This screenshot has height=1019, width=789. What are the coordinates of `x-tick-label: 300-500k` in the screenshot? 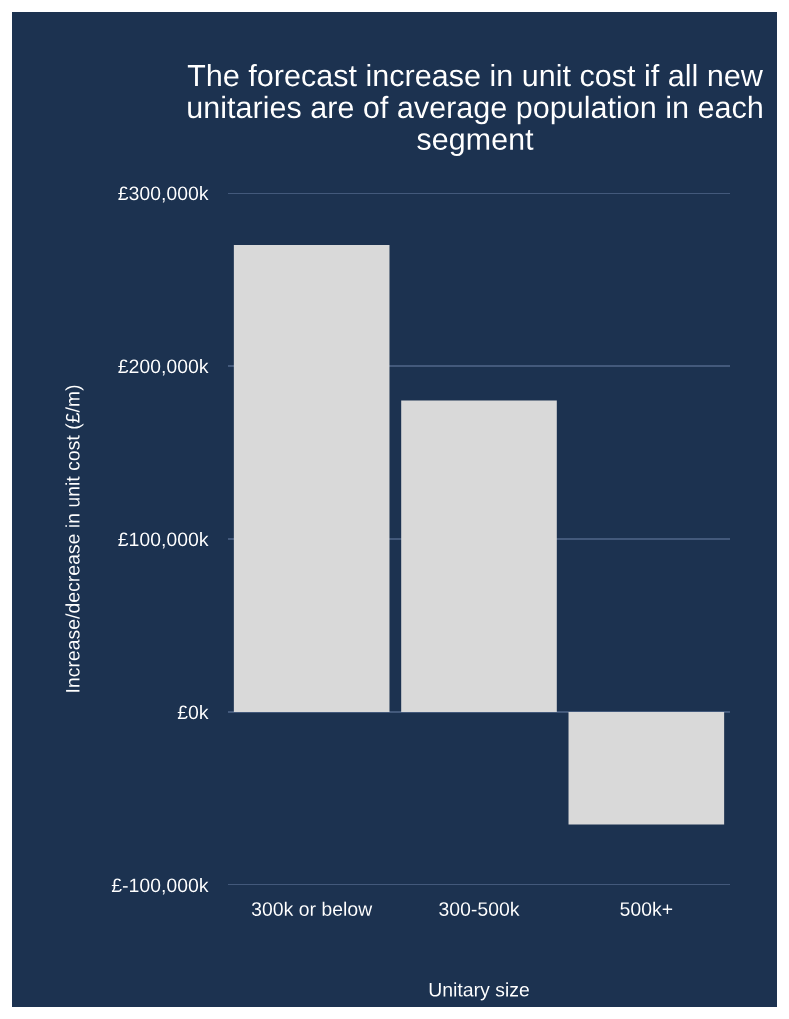 It's located at (479, 908).